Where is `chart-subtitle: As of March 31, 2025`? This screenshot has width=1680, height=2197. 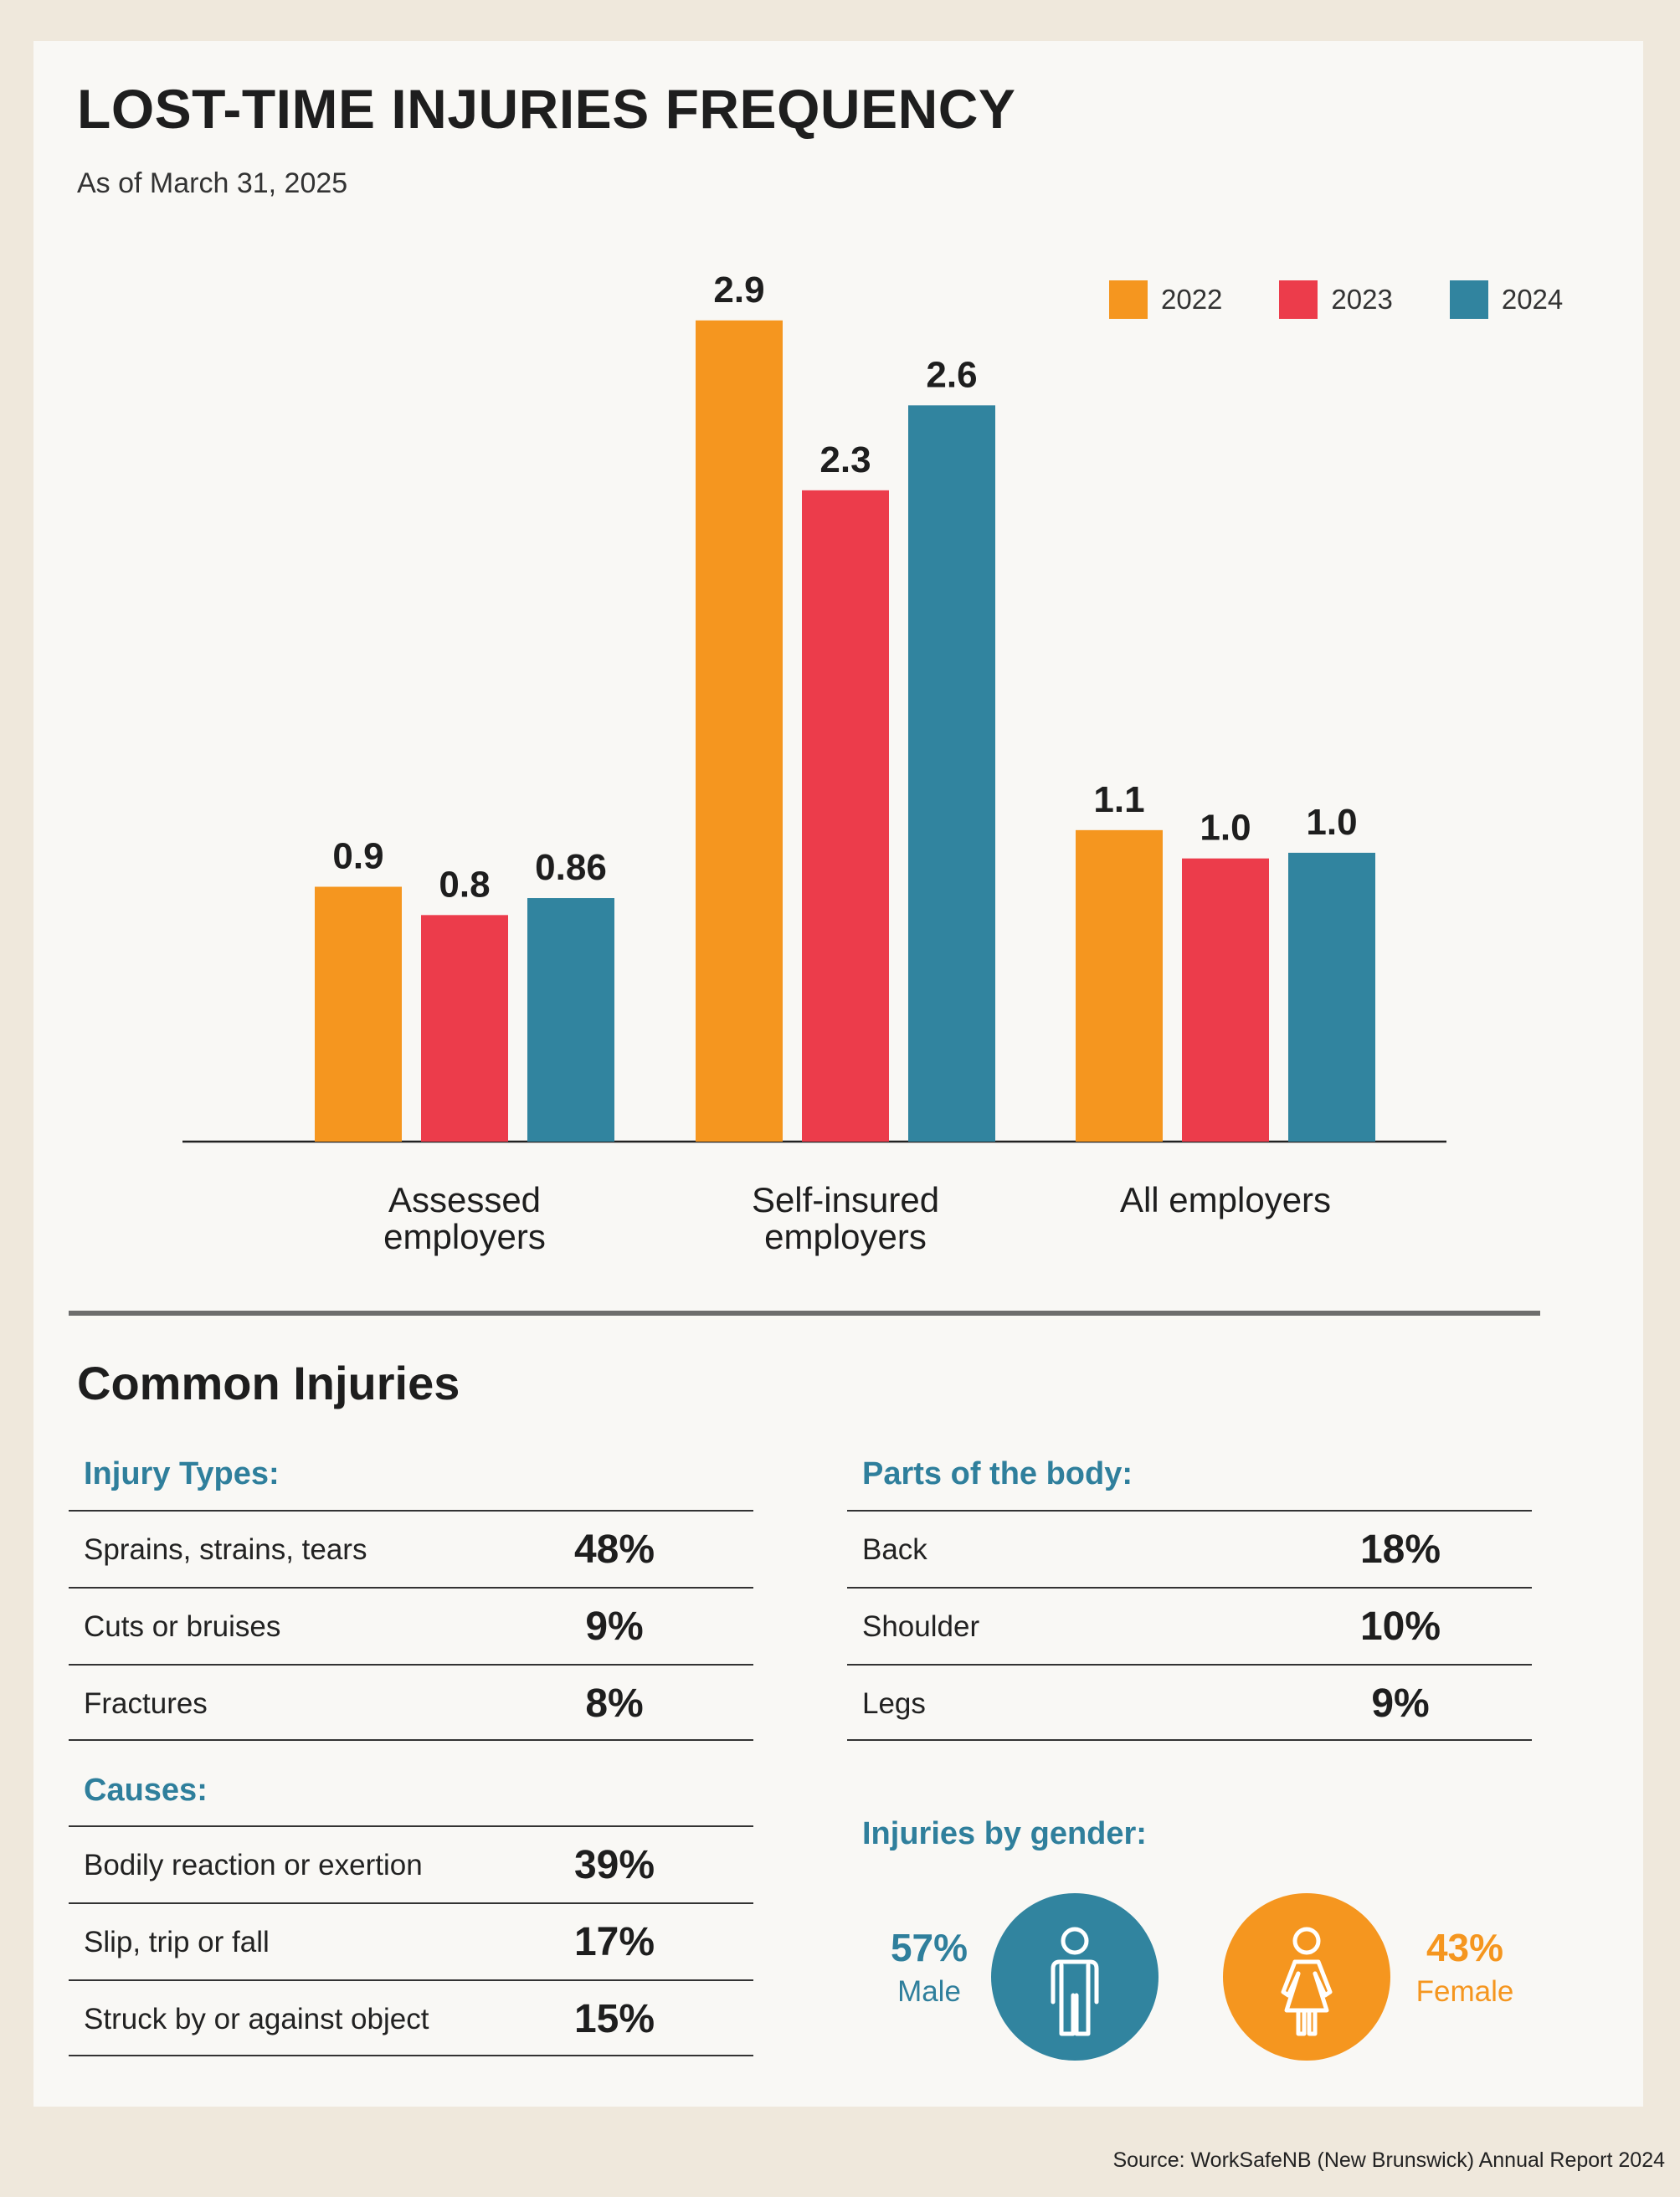
chart-subtitle: As of March 31, 2025 is located at coordinates (212, 183).